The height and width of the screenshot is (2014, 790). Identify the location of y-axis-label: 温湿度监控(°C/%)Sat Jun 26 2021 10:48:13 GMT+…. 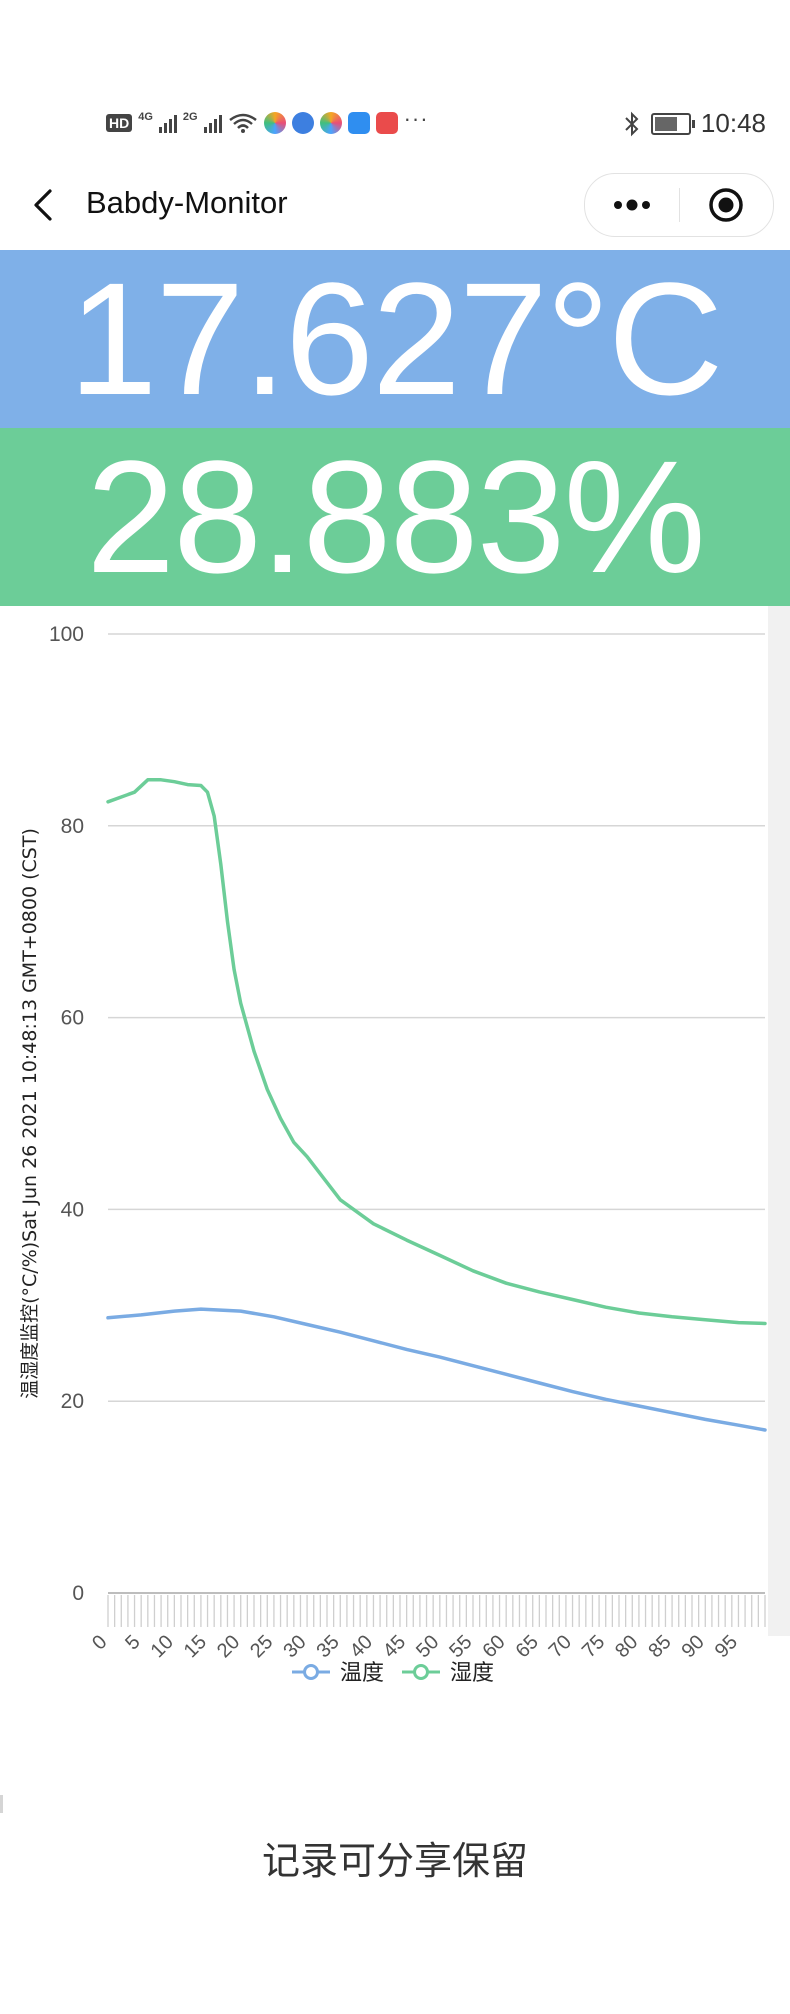
(30, 1113).